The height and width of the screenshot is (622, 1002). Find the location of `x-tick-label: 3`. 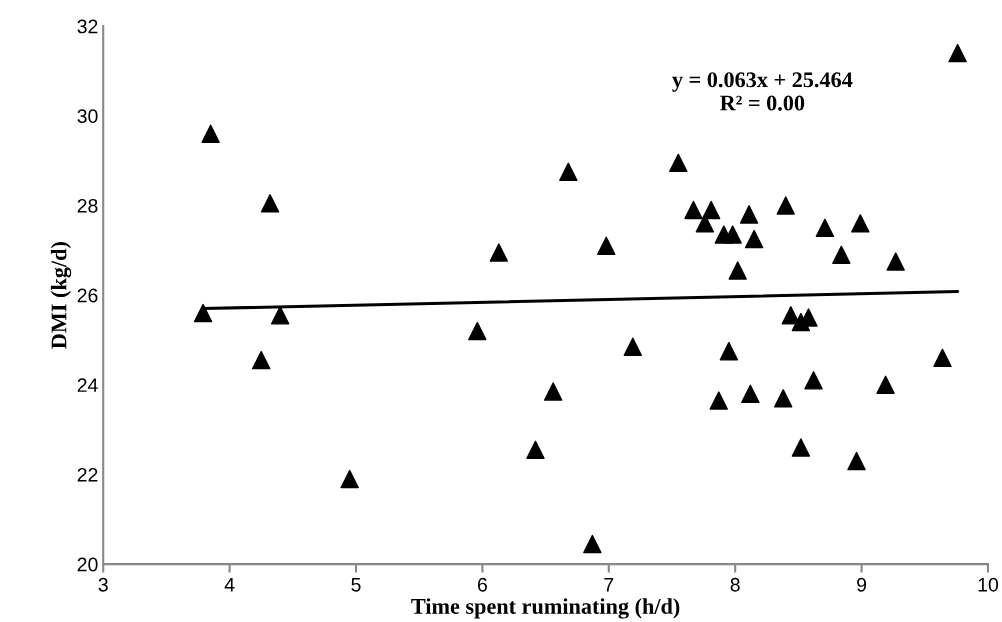

x-tick-label: 3 is located at coordinates (103, 584).